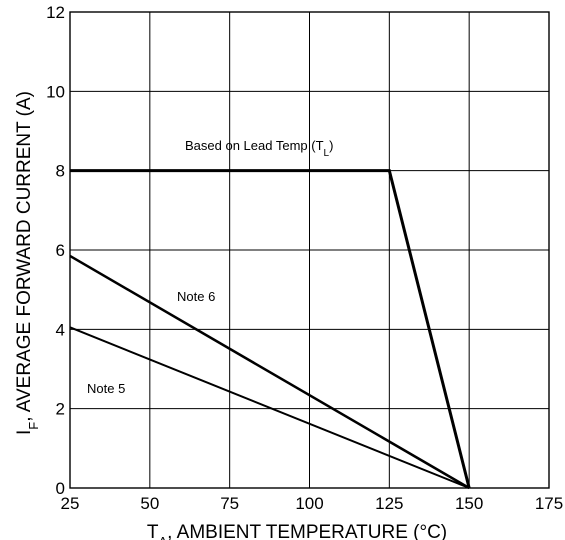  Describe the element at coordinates (27, 263) in the screenshot. I see `y-axis-title: IF, AVERAGE FORWARD CURRENT (A)` at that location.